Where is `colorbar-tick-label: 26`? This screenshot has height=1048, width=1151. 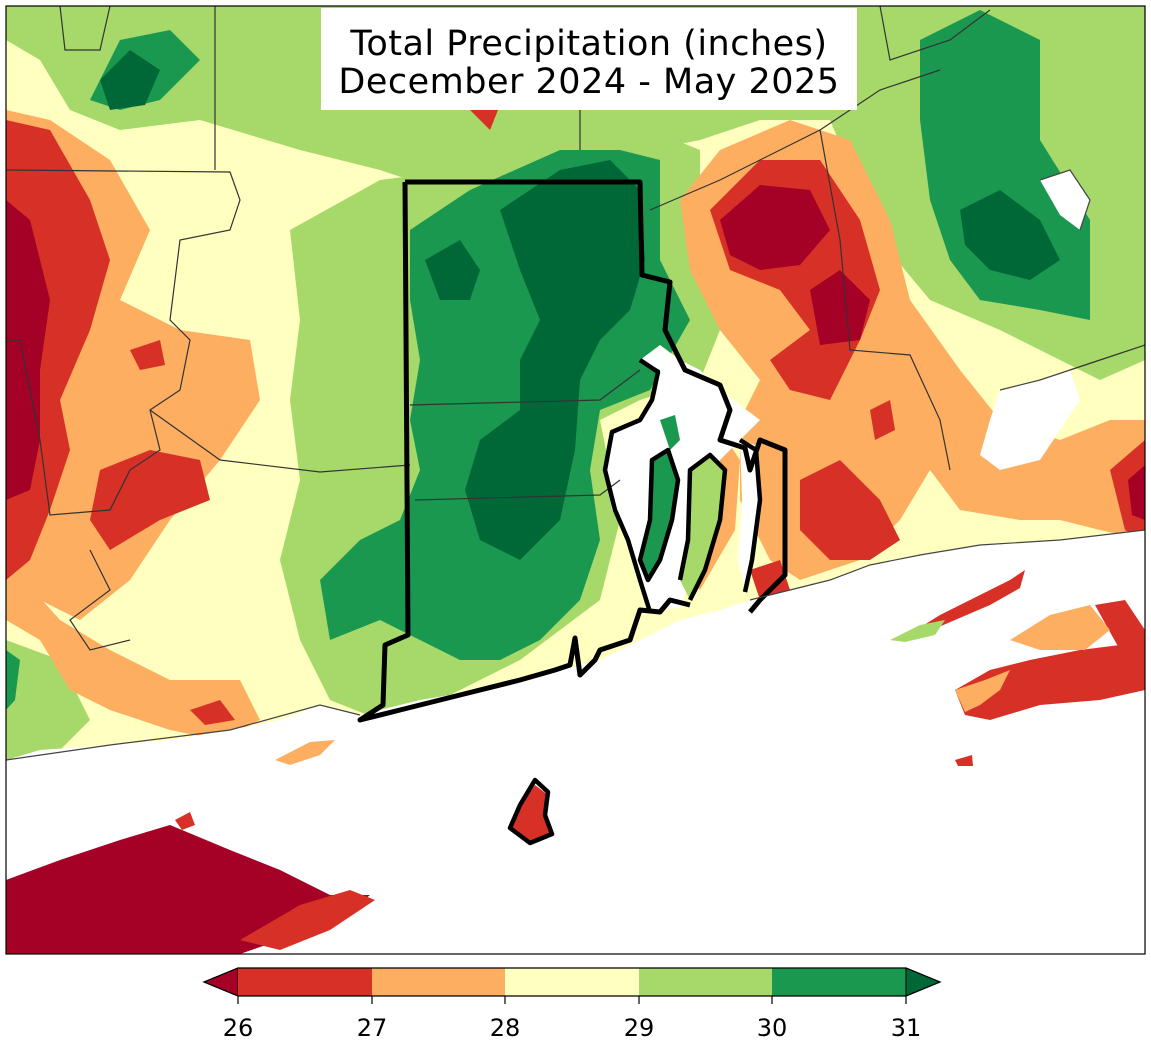 colorbar-tick-label: 26 is located at coordinates (238, 1028).